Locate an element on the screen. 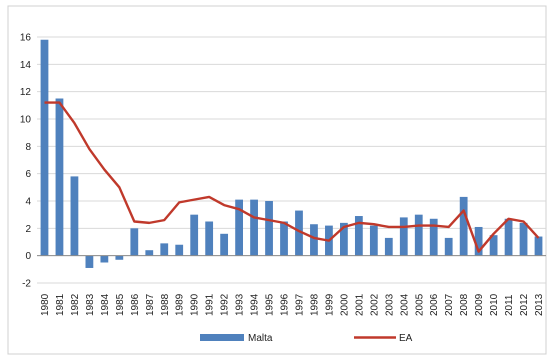  y-tick-label: 6 is located at coordinates (28, 174).